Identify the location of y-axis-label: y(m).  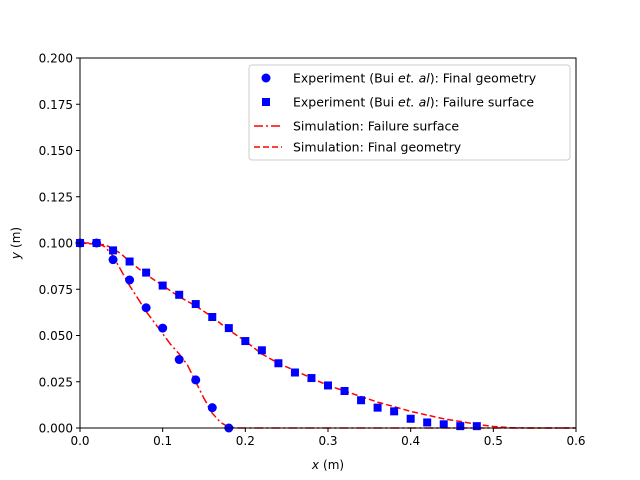
(16, 243).